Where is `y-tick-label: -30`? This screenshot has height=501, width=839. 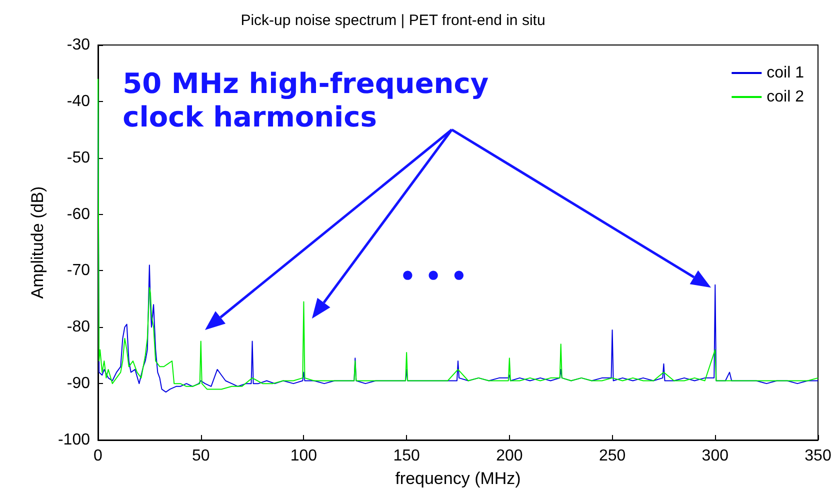 y-tick-label: -30 is located at coordinates (78, 45).